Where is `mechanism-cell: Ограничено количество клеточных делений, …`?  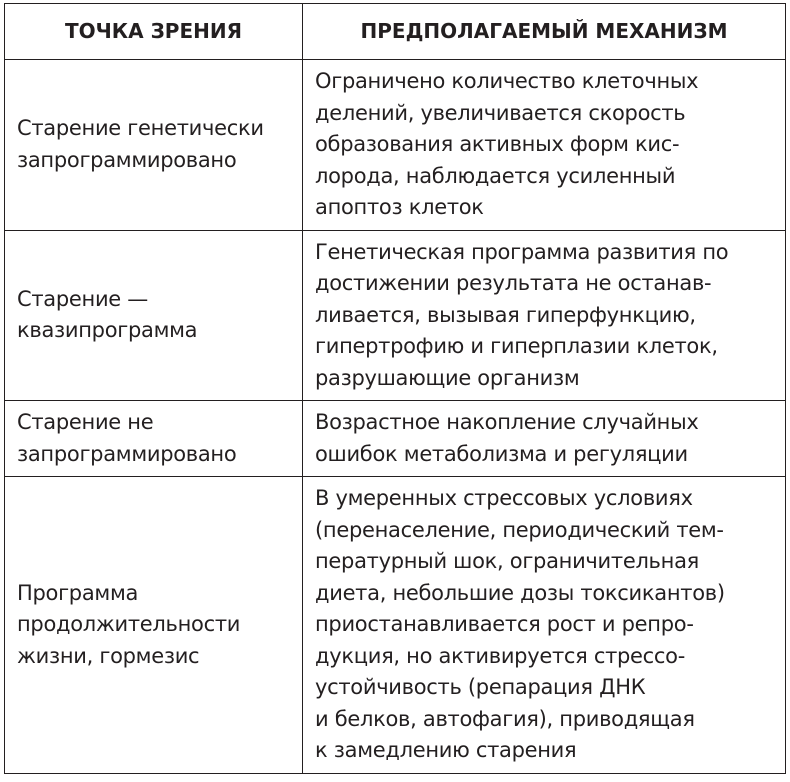
mechanism-cell: Ограничено количество клеточных делений, … is located at coordinates (544, 145).